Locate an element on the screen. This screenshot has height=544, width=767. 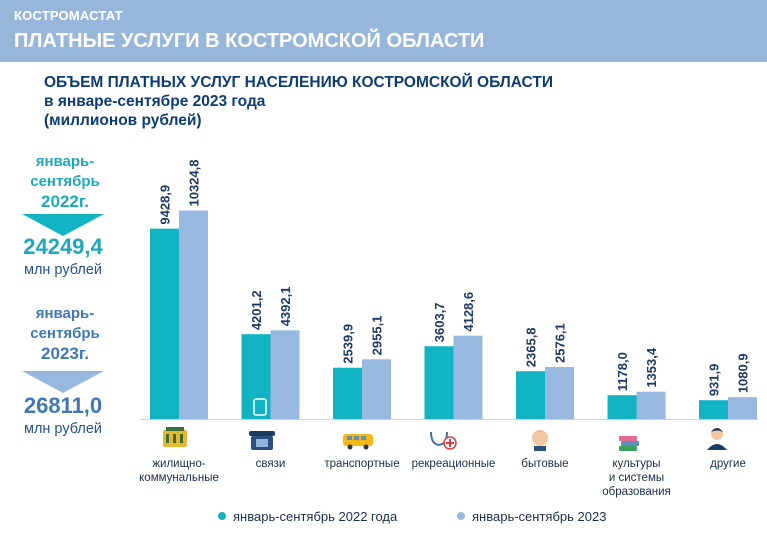
phone-screen-icon is located at coordinates (260, 407).